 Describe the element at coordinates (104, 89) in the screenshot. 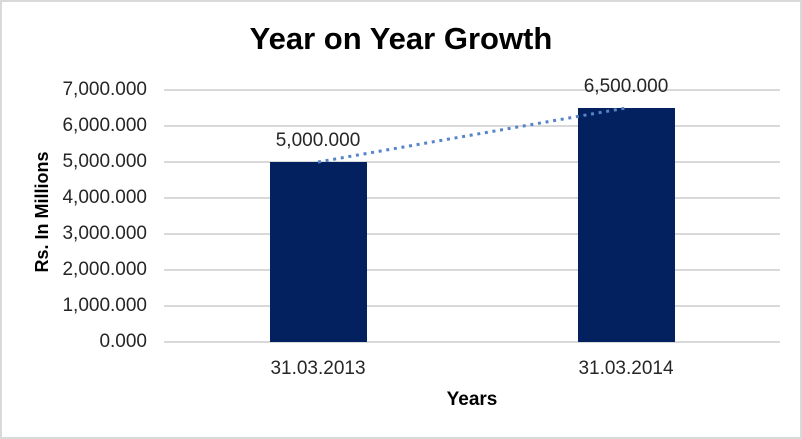

I see `y-tick-label: 7,000.000` at that location.